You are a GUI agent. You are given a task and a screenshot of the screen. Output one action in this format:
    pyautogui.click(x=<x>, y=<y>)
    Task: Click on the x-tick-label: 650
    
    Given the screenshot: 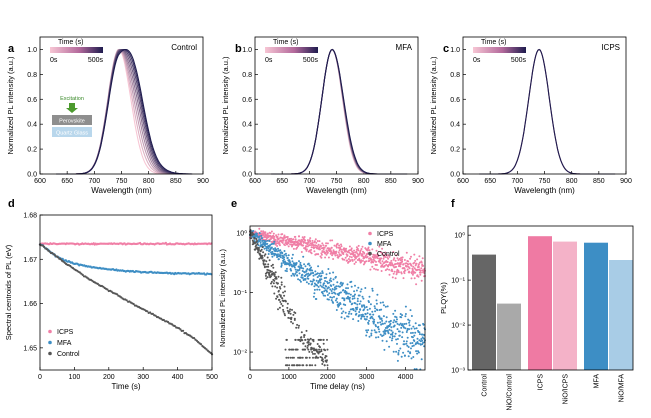 What is the action you would take?
    pyautogui.click(x=282, y=181)
    